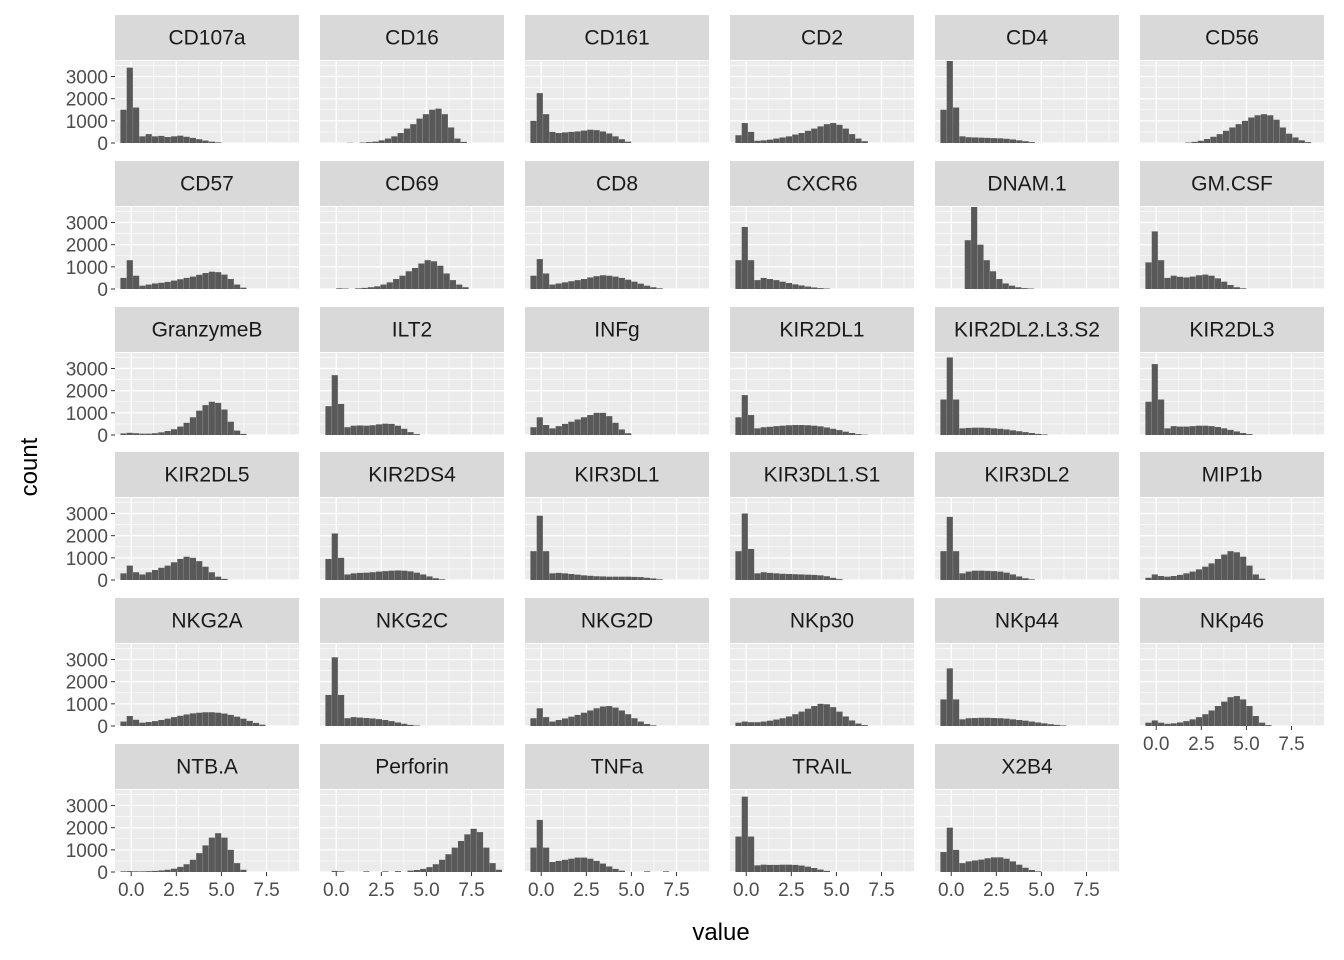 Image resolution: width=1344 pixels, height=960 pixels. I want to click on x-tick-label: 5.0, so click(1041, 890).